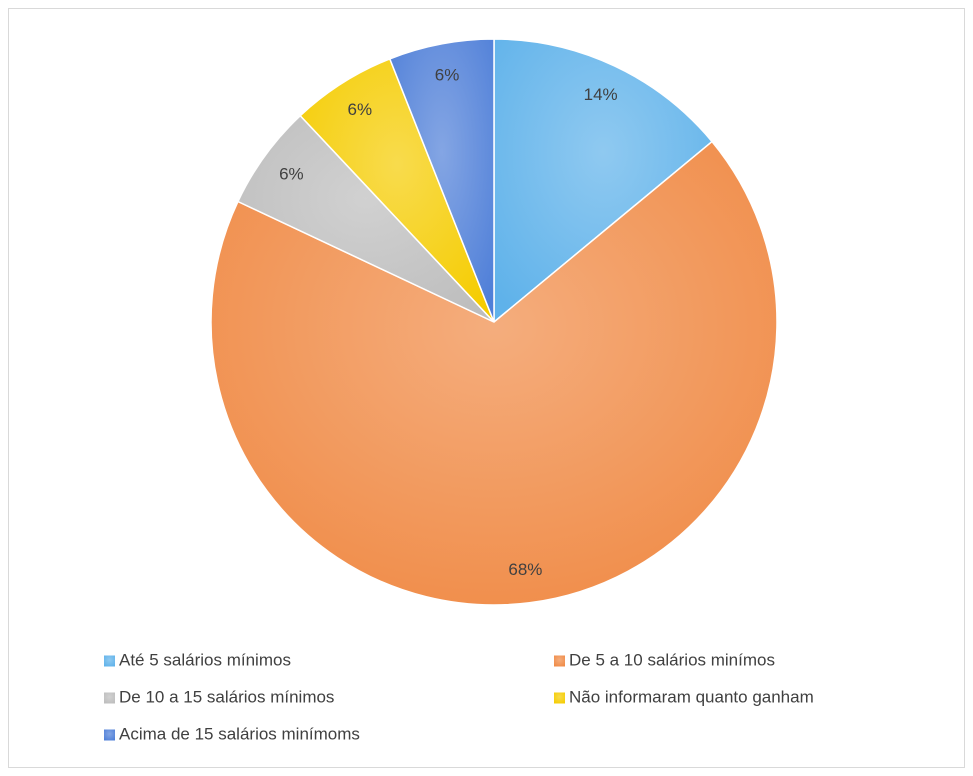 Image resolution: width=973 pixels, height=776 pixels. Describe the element at coordinates (691, 696) in the screenshot. I see `legend-label: Não informaram quanto ganham` at that location.